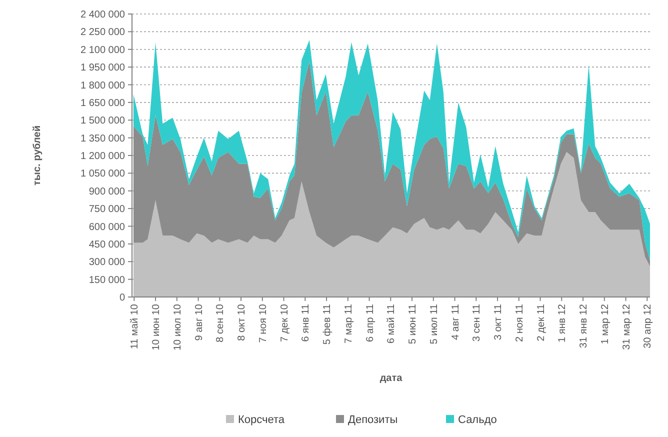 This screenshot has height=437, width=668. What do you see at coordinates (242, 322) in the screenshot?
I see `x-tick-label: 8 окт 10` at bounding box center [242, 322].